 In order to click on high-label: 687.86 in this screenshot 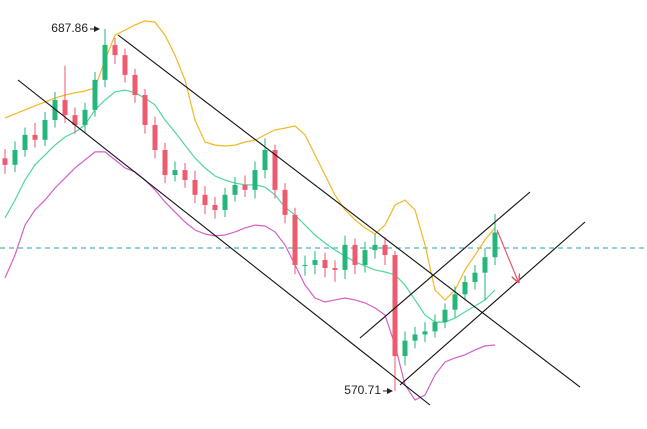, I will do `click(69, 28)`.